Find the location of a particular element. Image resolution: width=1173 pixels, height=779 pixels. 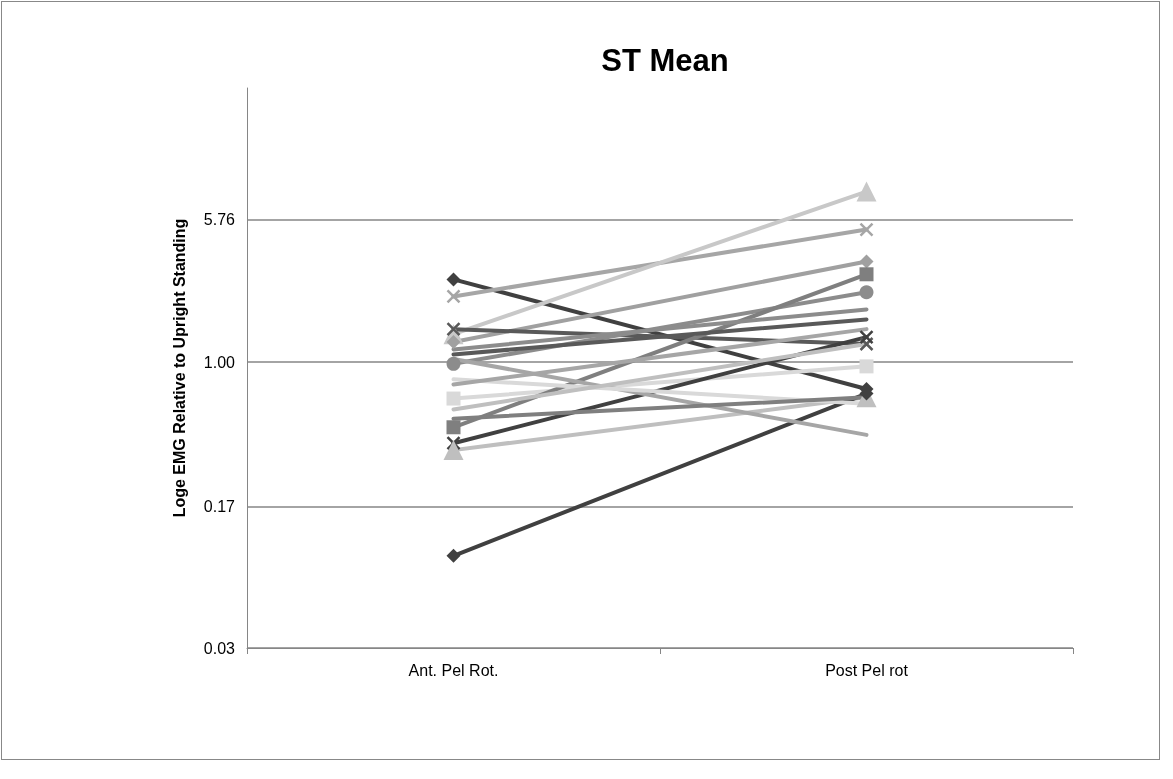

y-axis-title: Loge EMG Relative to Upright Standing is located at coordinates (179, 368).